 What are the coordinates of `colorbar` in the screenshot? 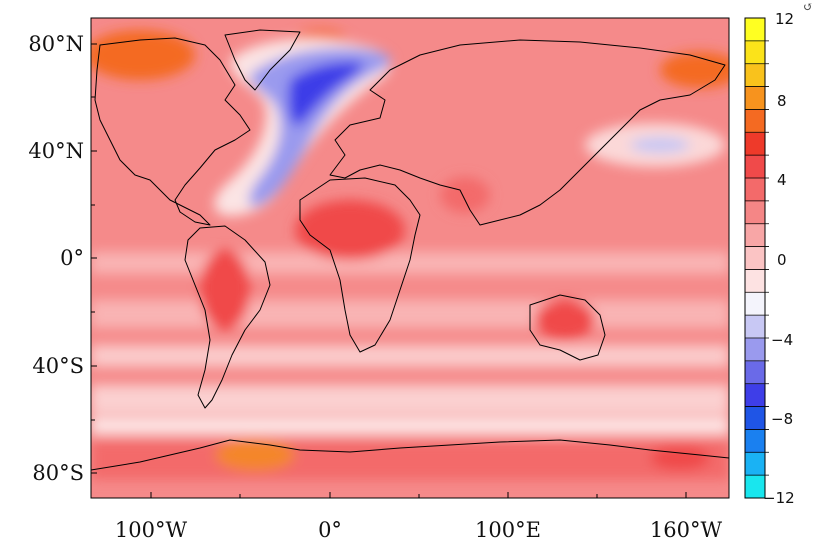 It's located at (756, 258).